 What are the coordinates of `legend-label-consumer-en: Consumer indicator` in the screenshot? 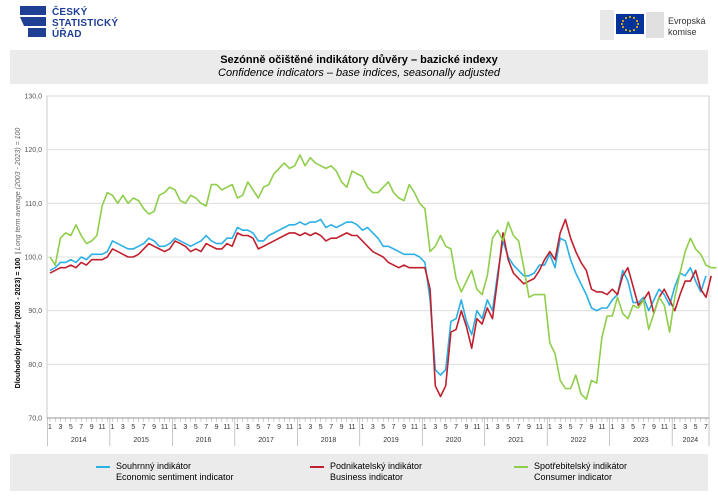 It's located at (573, 477).